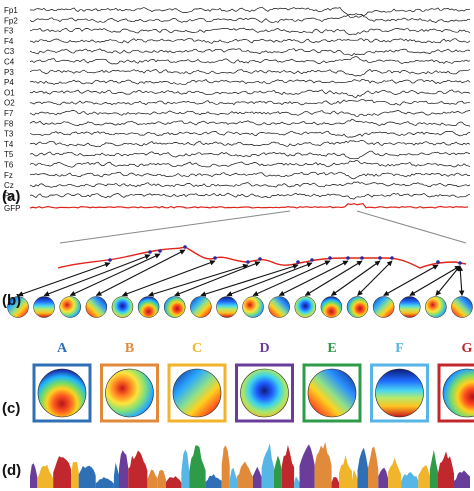 This screenshot has height=491, width=474. What do you see at coordinates (237, 281) in the screenshot?
I see `gfp-peaks-panel: (b)` at bounding box center [237, 281].